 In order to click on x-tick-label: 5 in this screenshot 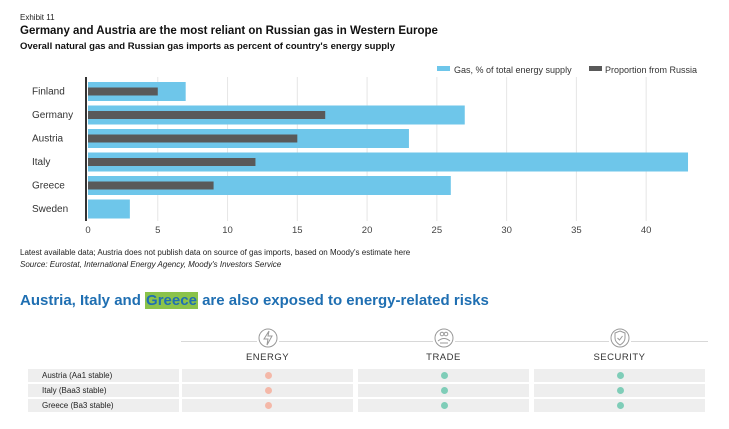, I will do `click(157, 230)`.